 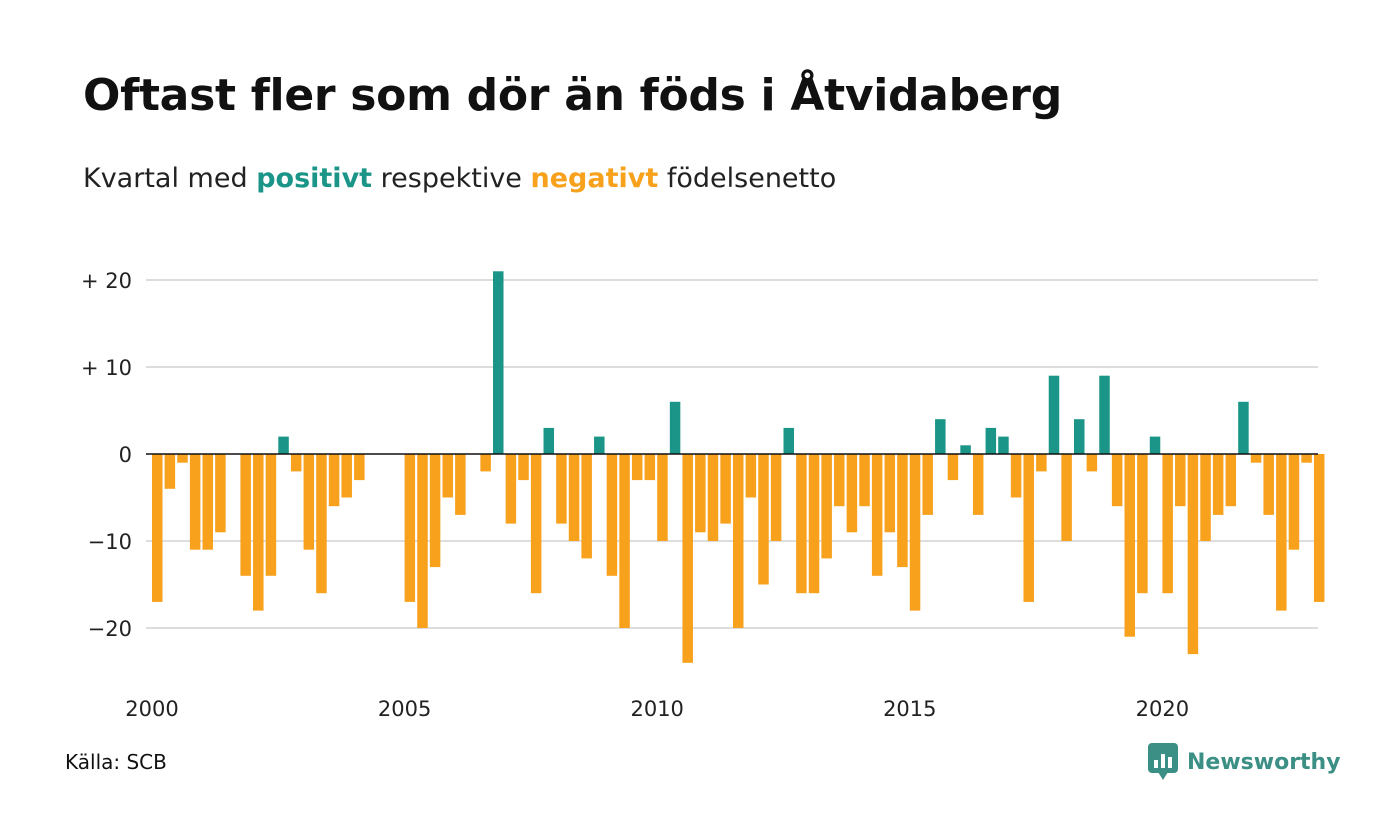 I want to click on bar-q5, so click(x=208, y=502).